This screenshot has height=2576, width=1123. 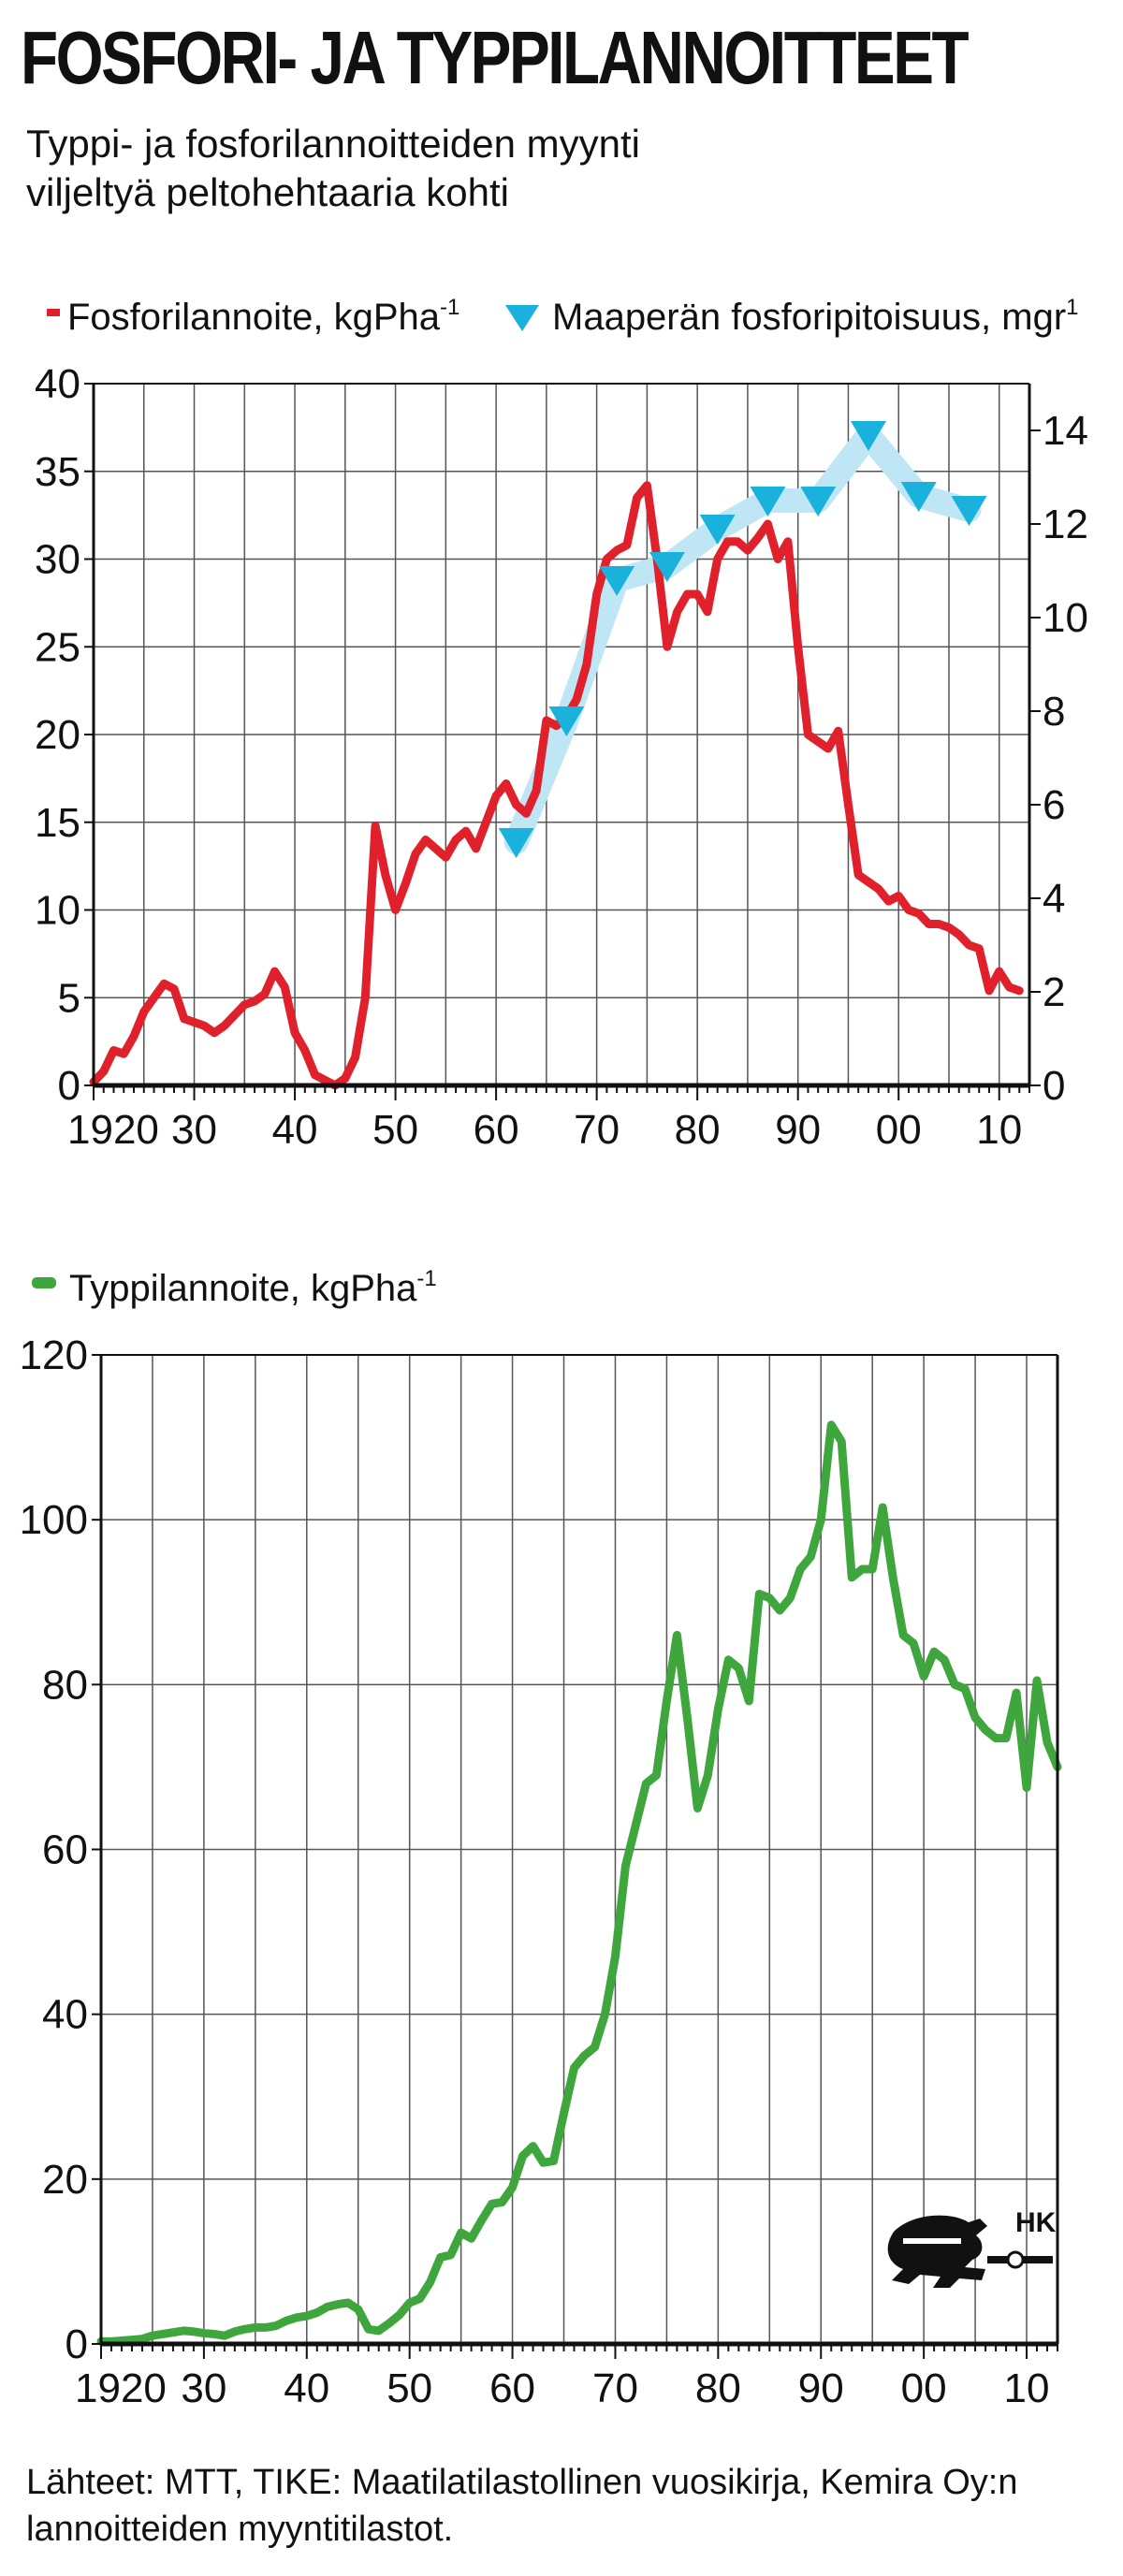 I want to click on chart2-x-ticks: 1920 30 40 50 60 70 80 90 00 10, so click(x=566, y=2377).